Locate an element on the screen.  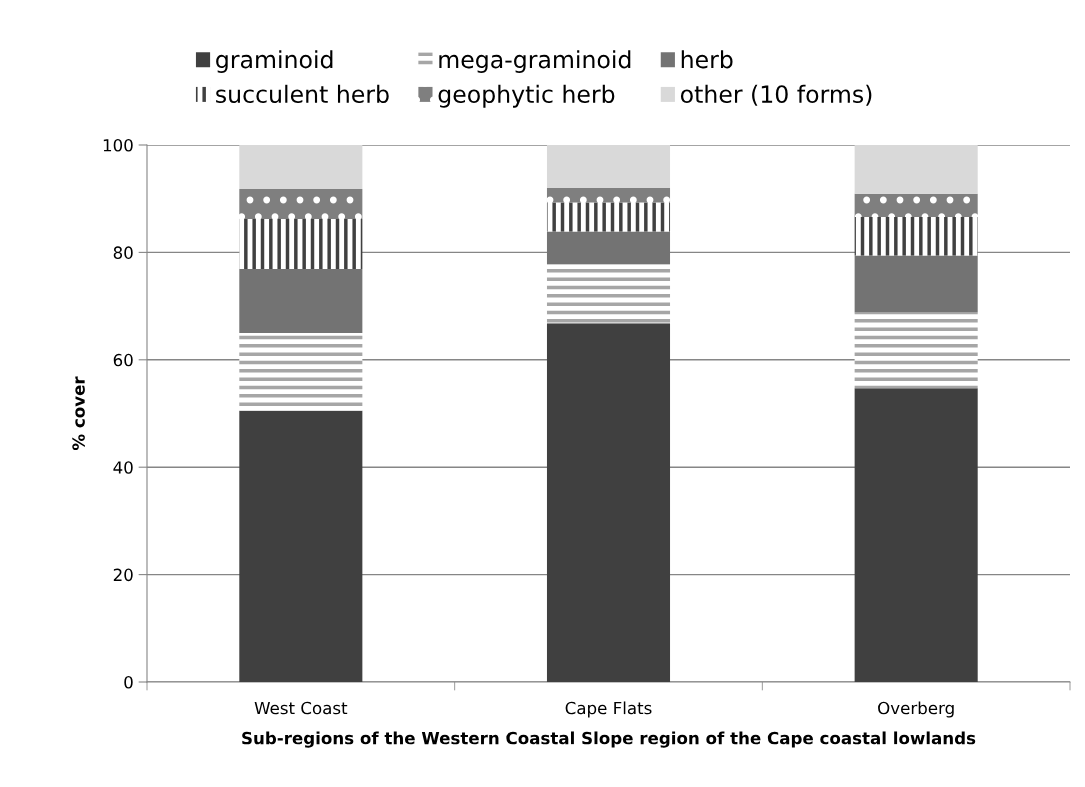
legend-label: herb is located at coordinates (707, 59).